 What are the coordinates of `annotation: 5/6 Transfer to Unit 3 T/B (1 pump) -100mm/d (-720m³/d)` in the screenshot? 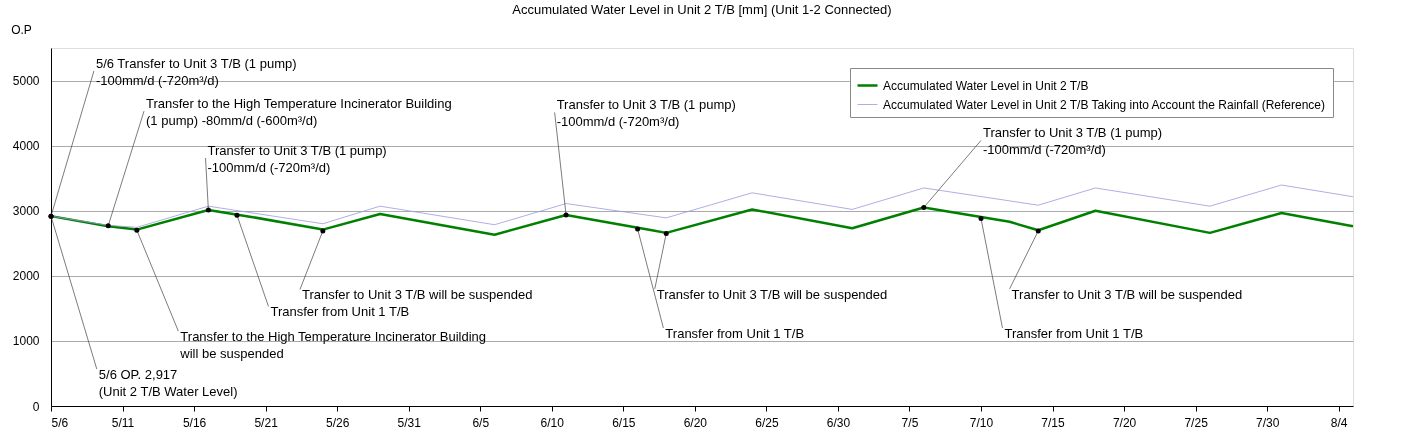 It's located at (196, 71).